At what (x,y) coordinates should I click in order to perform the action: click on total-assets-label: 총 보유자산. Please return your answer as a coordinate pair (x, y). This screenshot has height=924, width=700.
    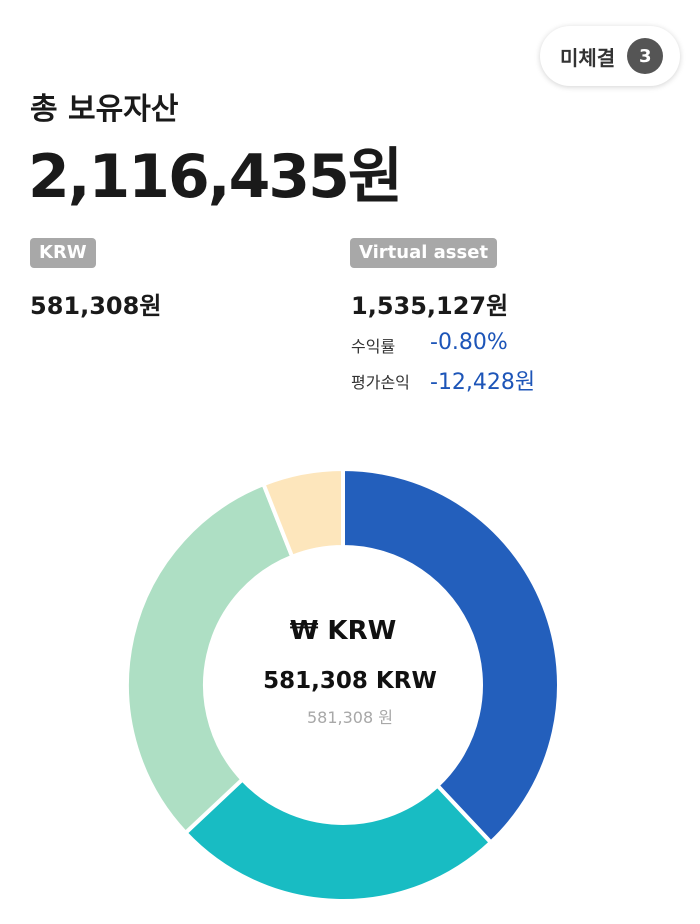
    Looking at the image, I should click on (104, 109).